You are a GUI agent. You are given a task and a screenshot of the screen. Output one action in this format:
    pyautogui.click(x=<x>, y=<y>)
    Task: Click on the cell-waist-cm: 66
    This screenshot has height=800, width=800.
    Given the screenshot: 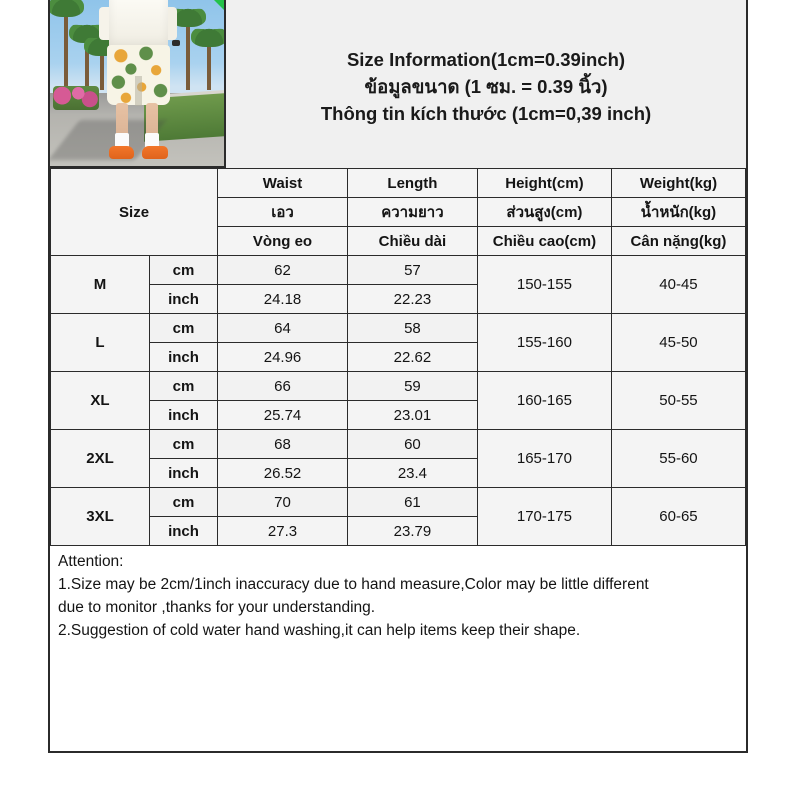 What is the action you would take?
    pyautogui.click(x=282, y=386)
    